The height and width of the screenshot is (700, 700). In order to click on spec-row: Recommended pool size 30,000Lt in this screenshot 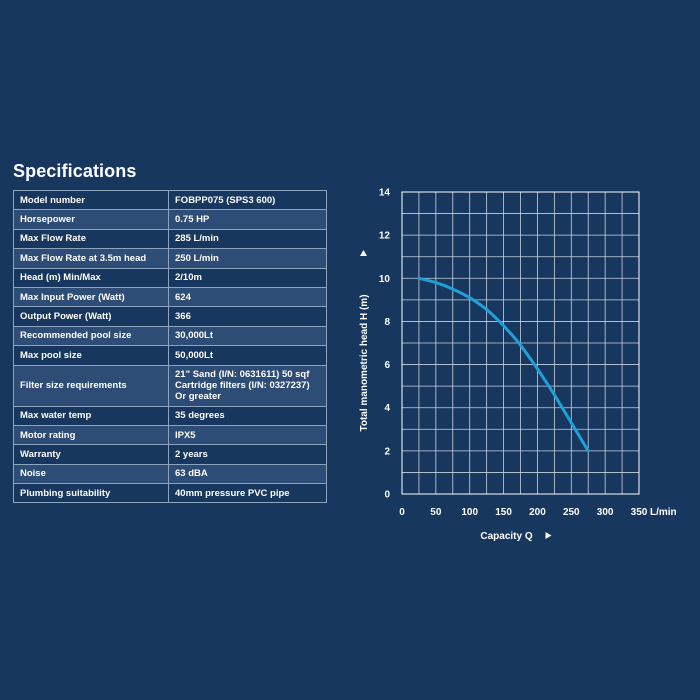, I will do `click(170, 336)`.